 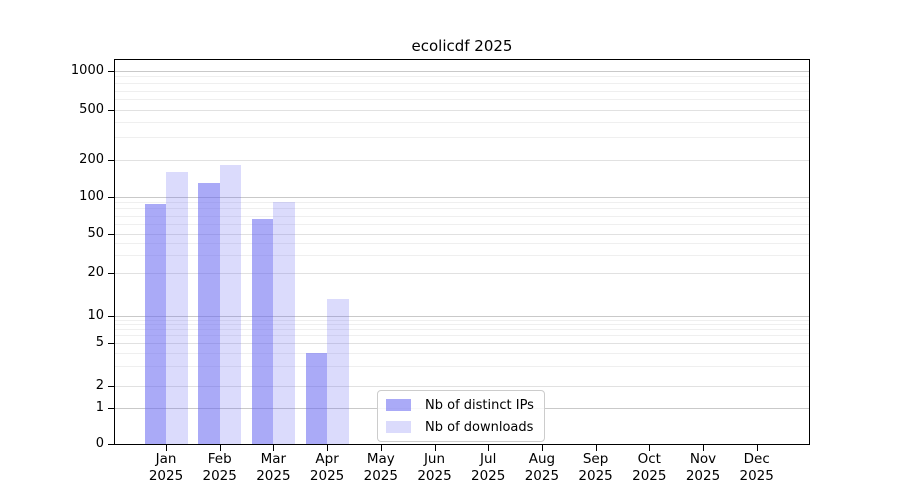 What do you see at coordinates (95, 233) in the screenshot?
I see `y-tick-label-50: 50` at bounding box center [95, 233].